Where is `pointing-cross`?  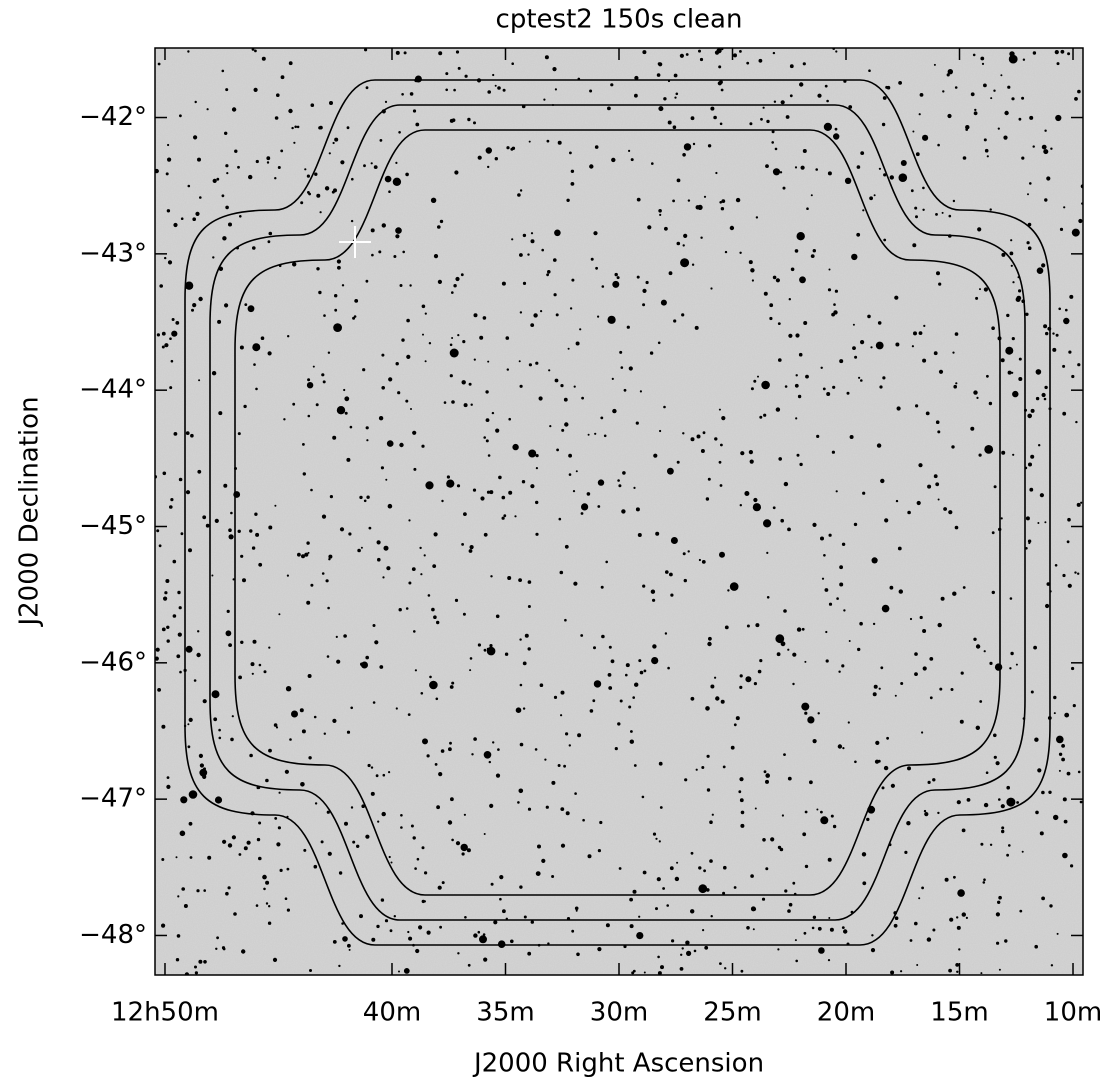 pointing-cross is located at coordinates (355, 242).